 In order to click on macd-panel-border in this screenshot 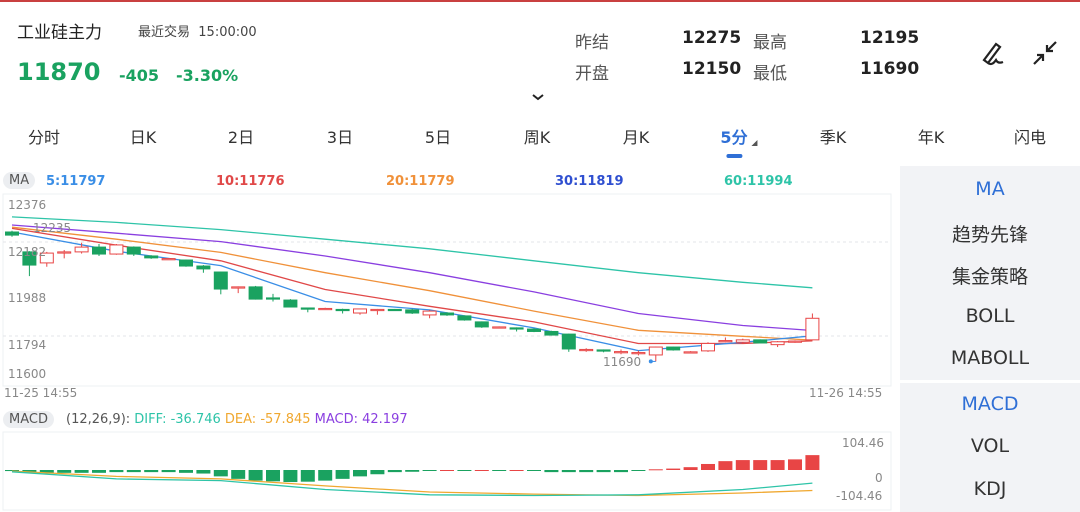, I will do `click(447, 471)`.